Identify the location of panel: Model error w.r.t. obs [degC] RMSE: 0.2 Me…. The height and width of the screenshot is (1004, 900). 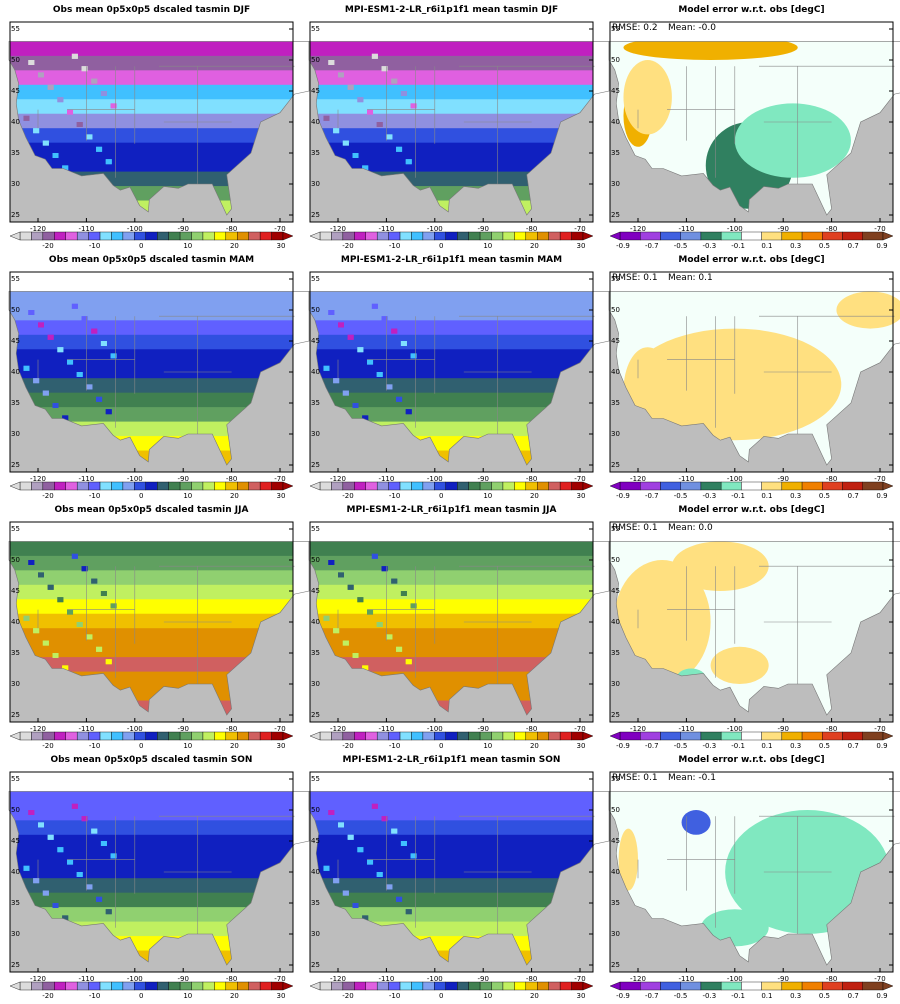
(754, 127).